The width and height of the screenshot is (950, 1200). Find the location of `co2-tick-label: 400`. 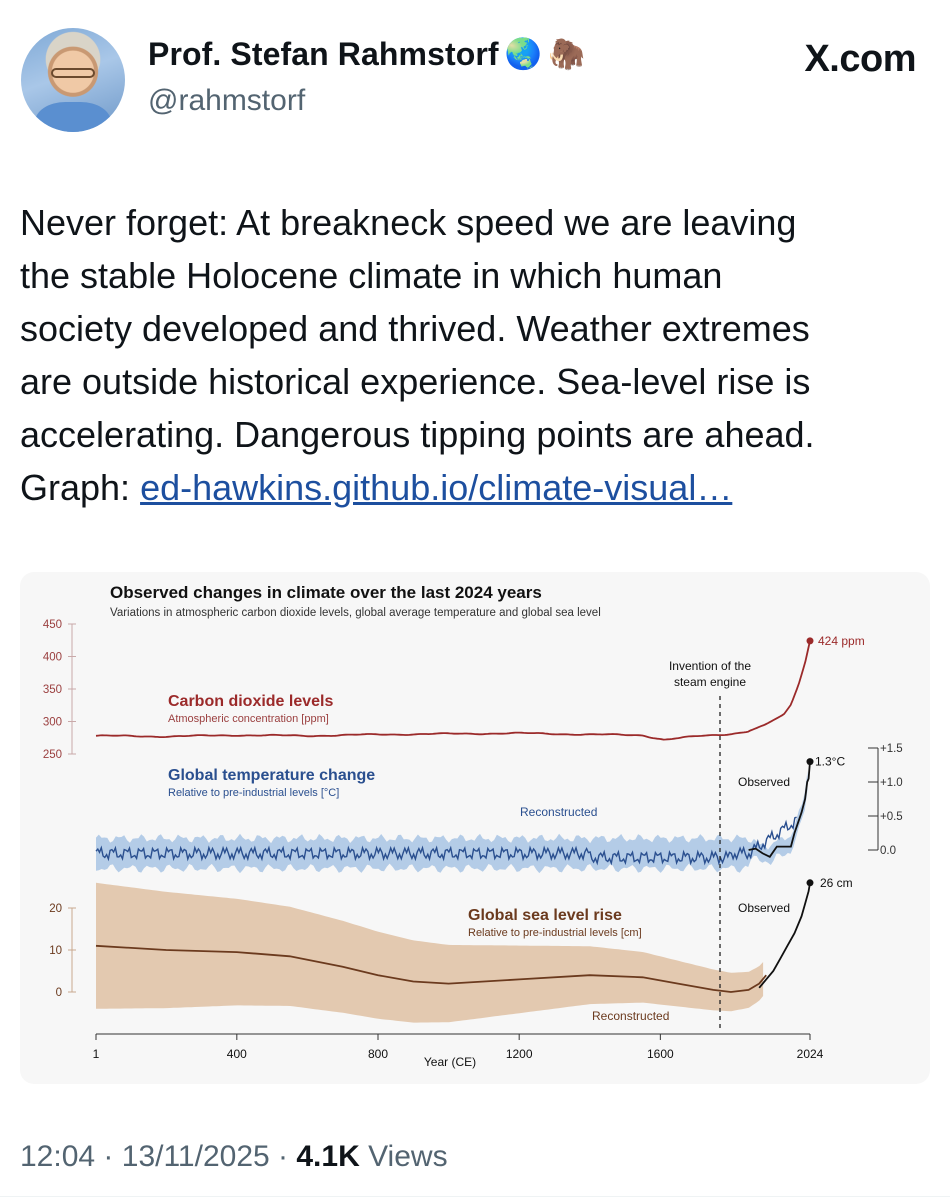

co2-tick-label: 400 is located at coordinates (52, 658).